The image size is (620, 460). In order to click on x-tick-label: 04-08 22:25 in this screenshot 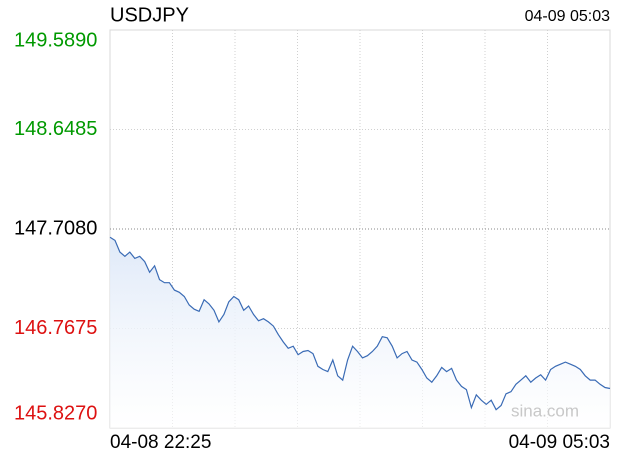, I will do `click(160, 442)`.